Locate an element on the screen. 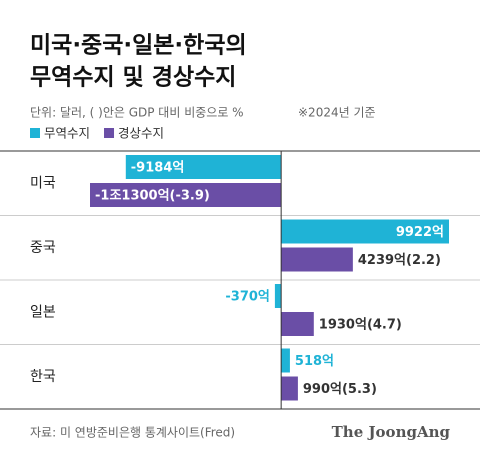  value-label: -1조1300억(-3.9) is located at coordinates (152, 196).